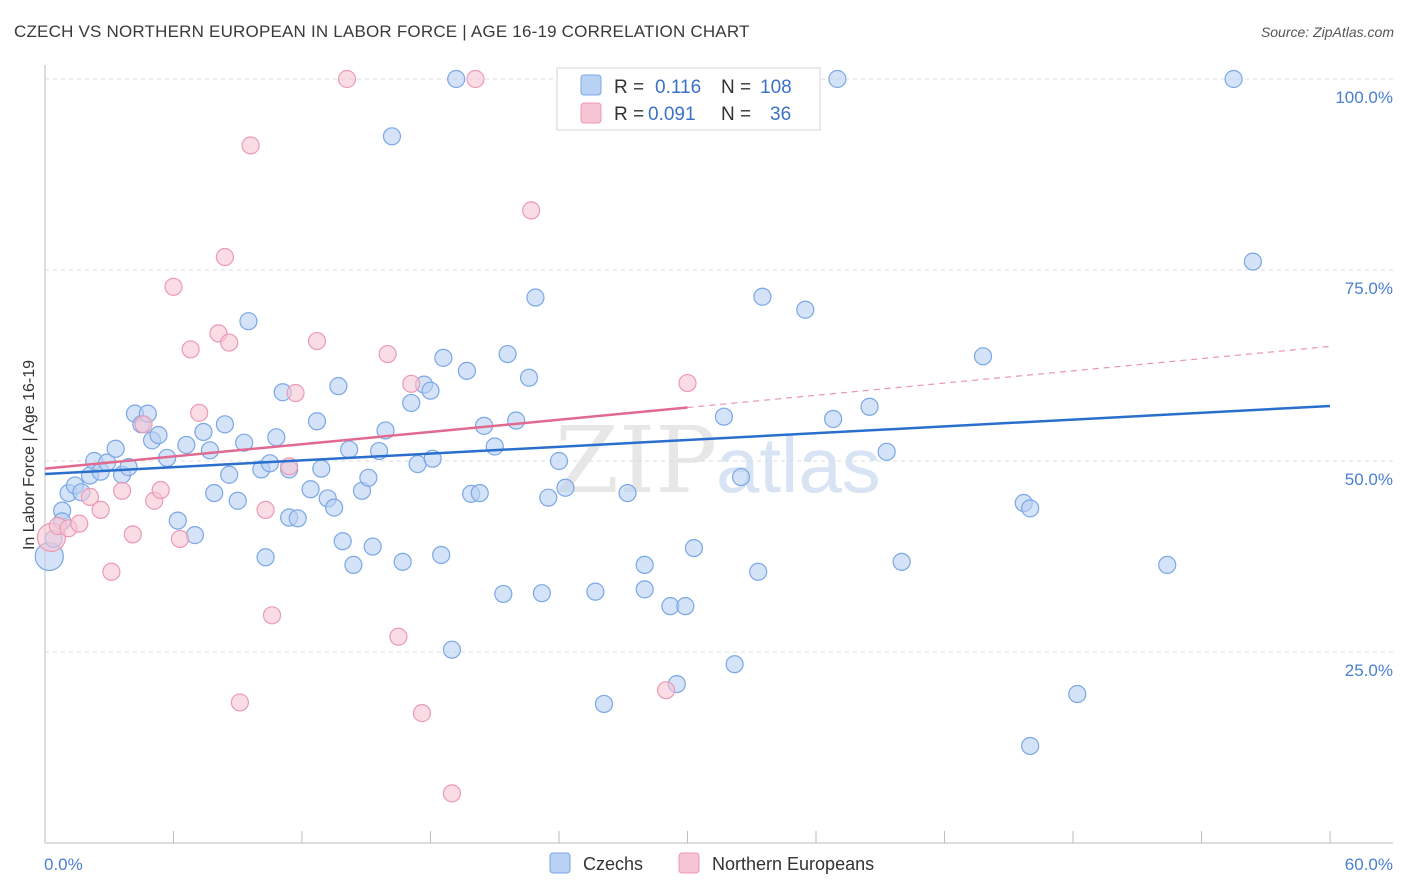 The image size is (1406, 892). What do you see at coordinates (1364, 384) in the screenshot?
I see `y-tick-labels: 25.0% 50.0% 75.0% 100.0%` at bounding box center [1364, 384].